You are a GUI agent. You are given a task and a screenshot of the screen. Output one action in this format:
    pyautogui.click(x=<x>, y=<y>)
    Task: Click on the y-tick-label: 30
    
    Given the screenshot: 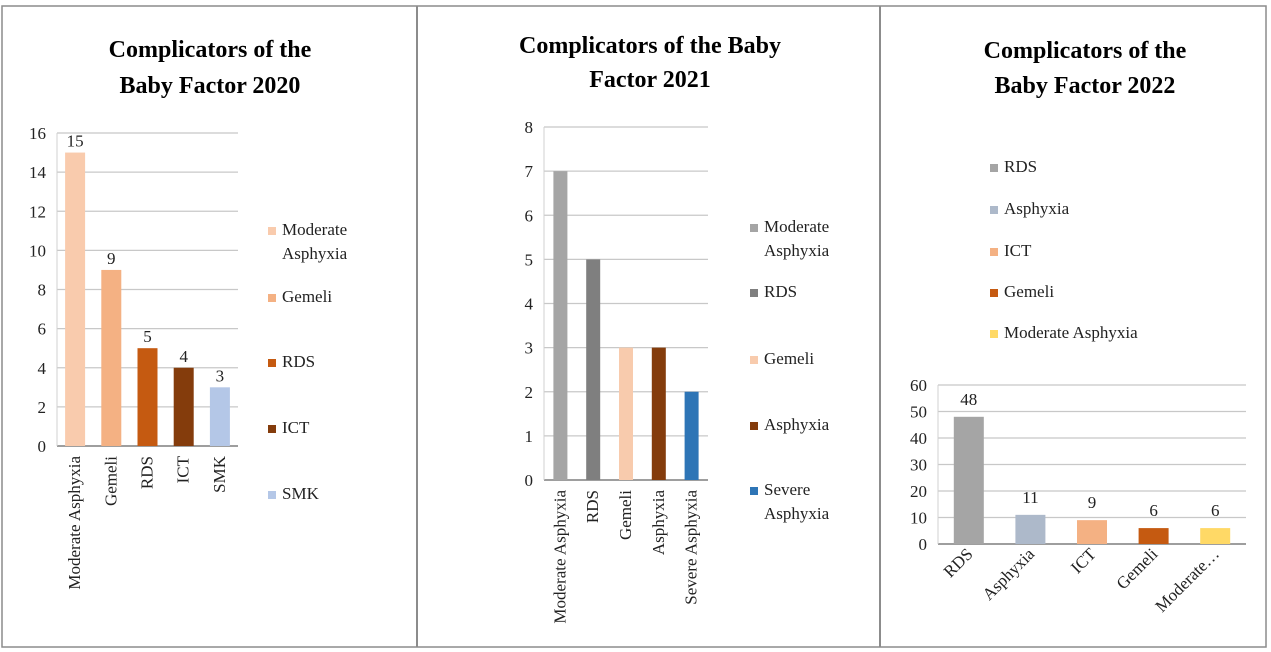 What is the action you would take?
    pyautogui.click(x=918, y=465)
    